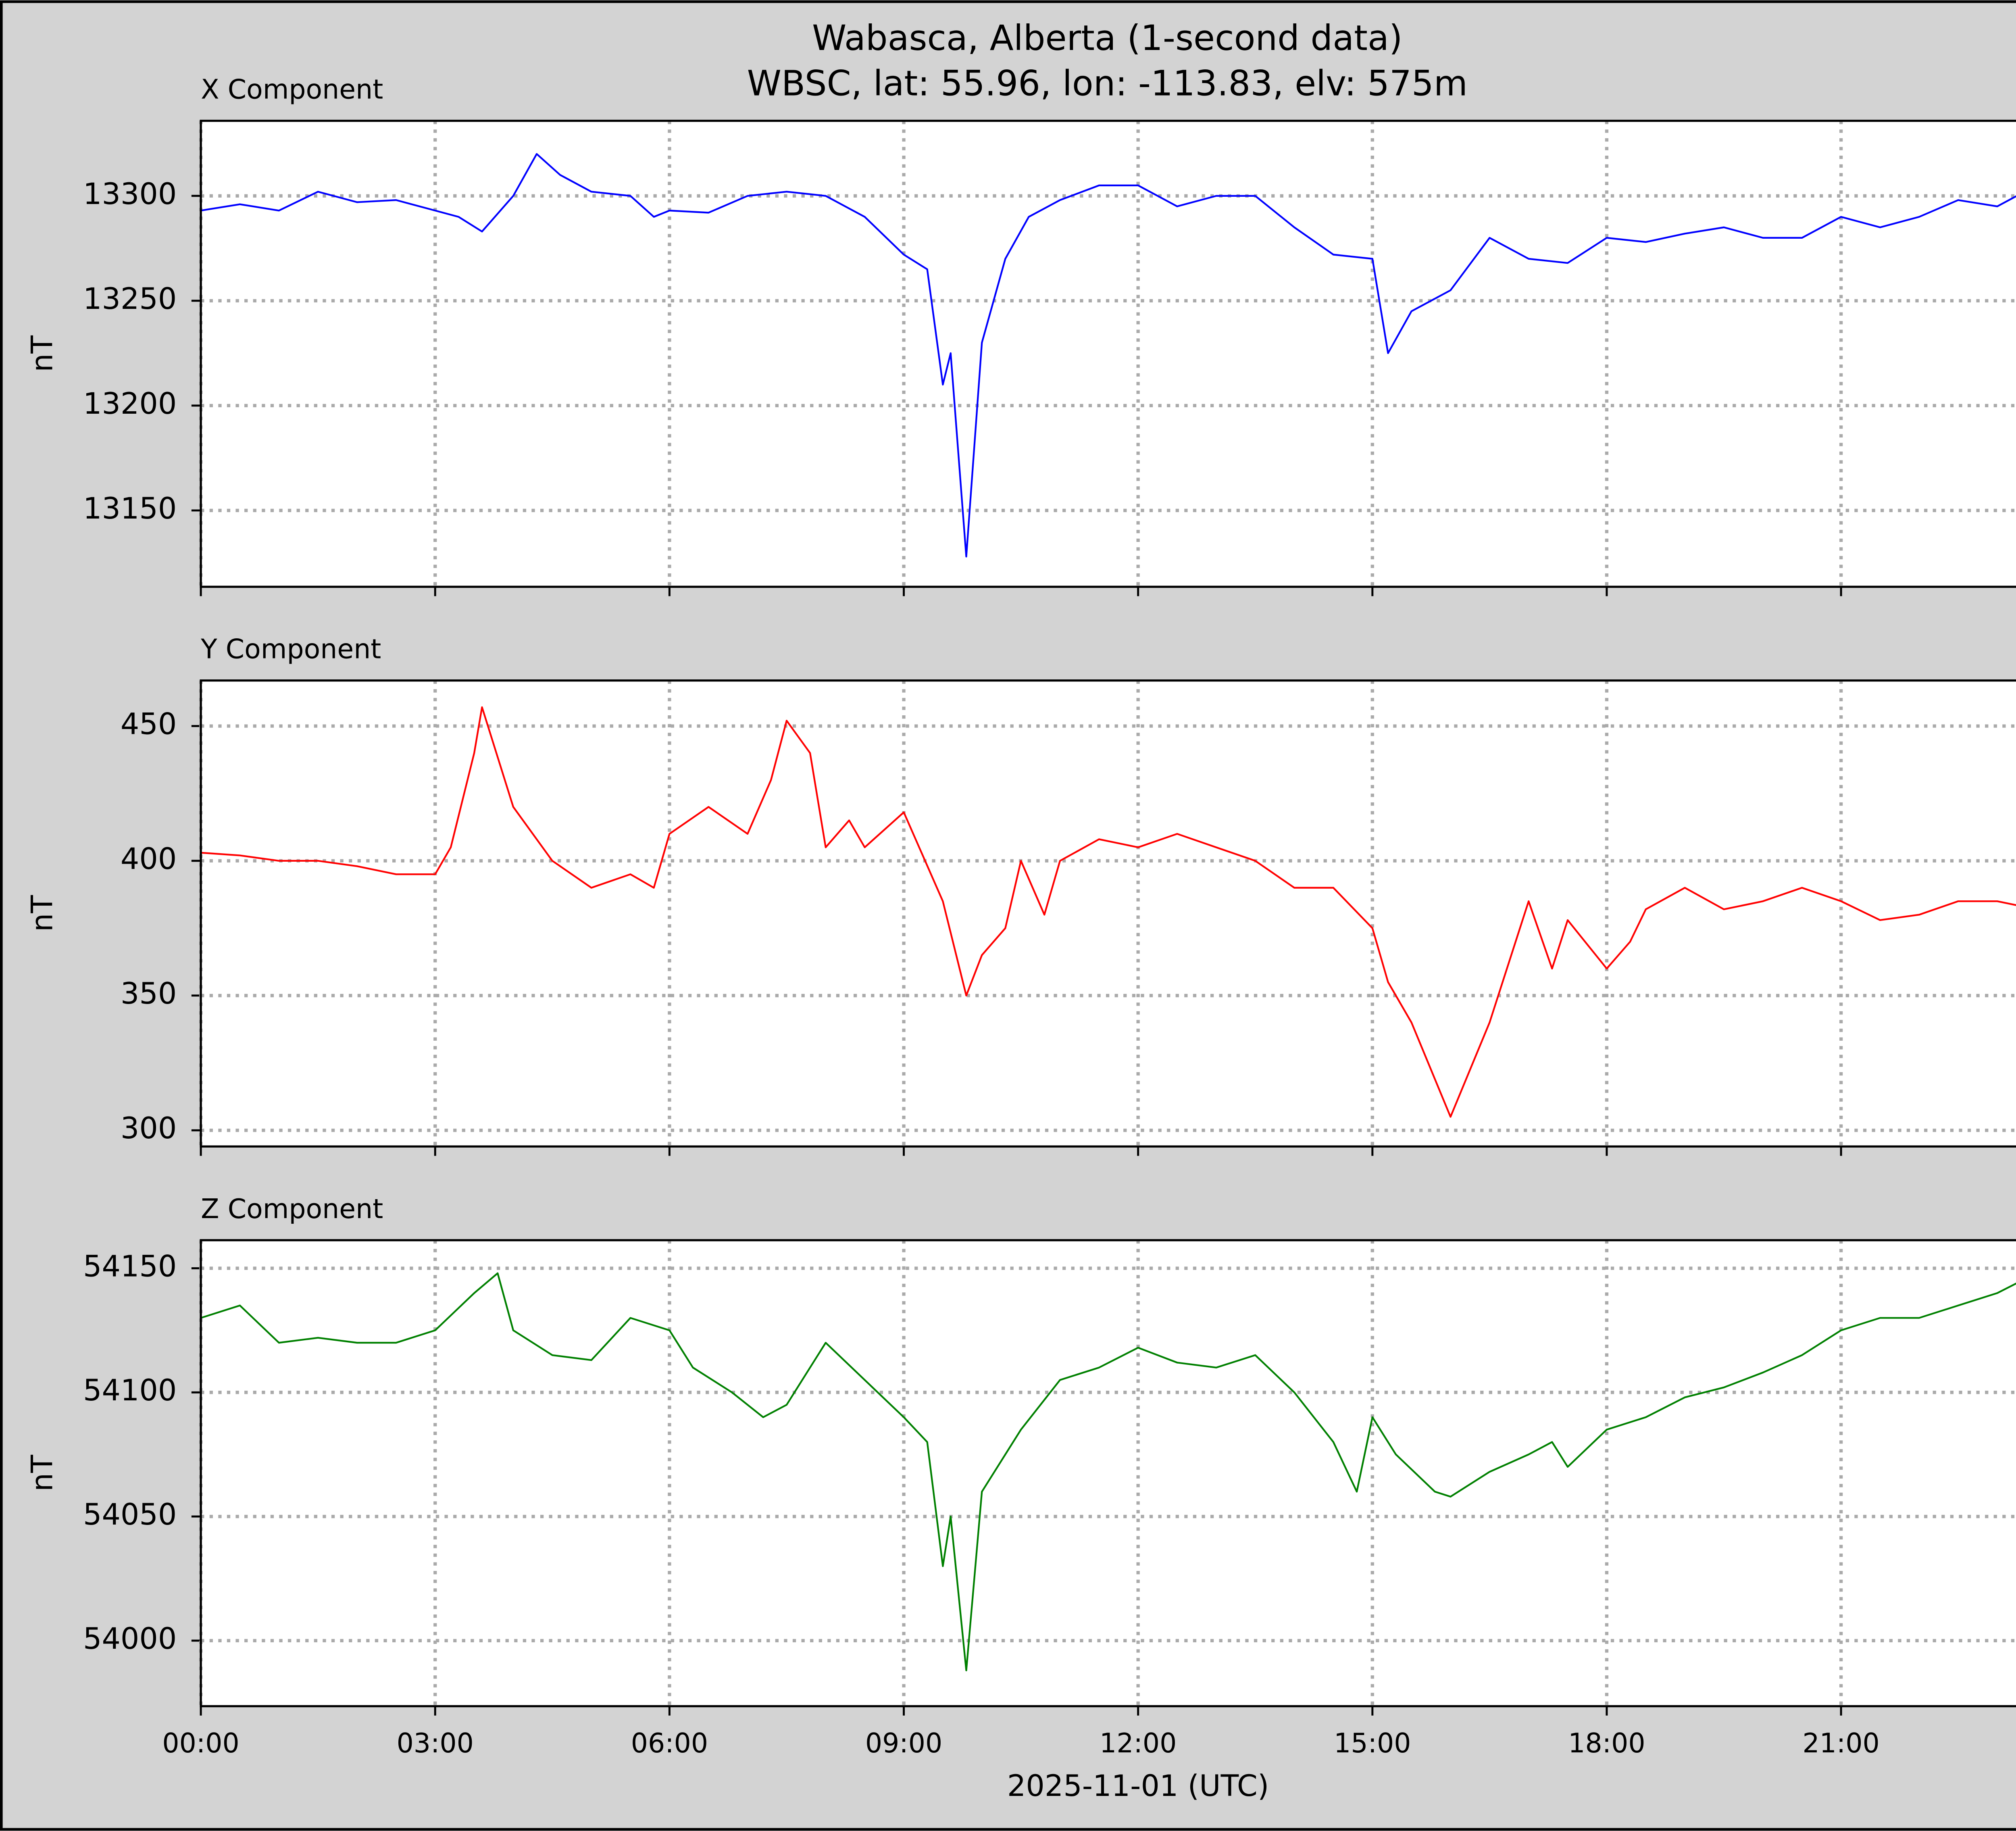 The width and height of the screenshot is (2016, 1831). I want to click on x-tick-label: 03:00, so click(435, 1743).